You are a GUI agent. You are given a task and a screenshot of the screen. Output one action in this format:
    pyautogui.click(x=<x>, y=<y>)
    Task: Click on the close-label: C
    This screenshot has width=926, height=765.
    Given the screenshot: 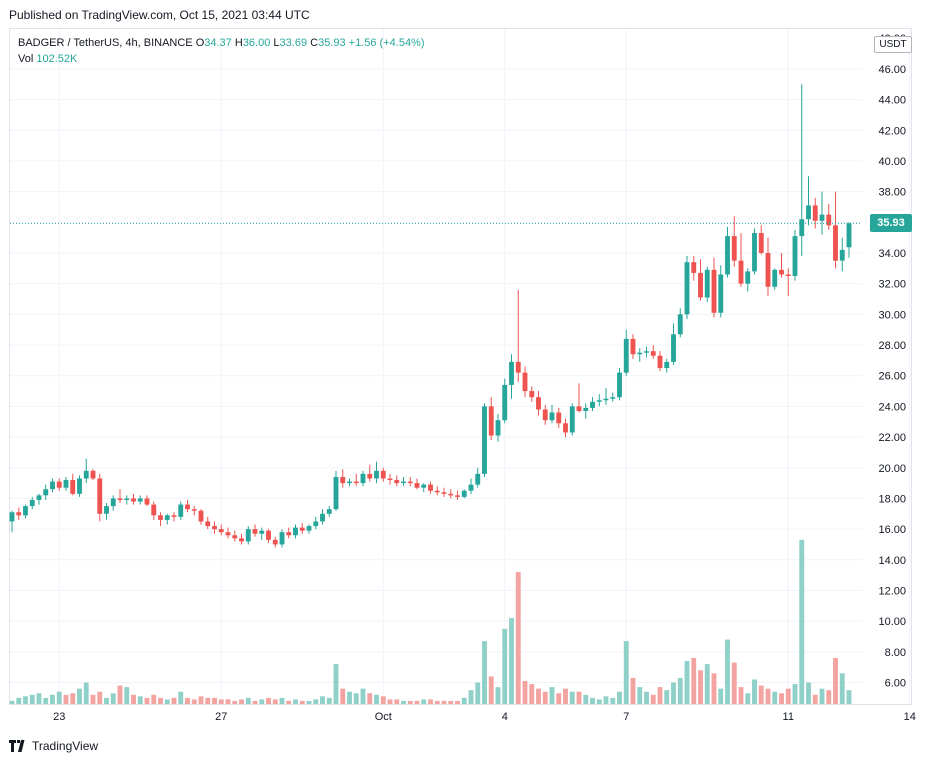 What is the action you would take?
    pyautogui.click(x=314, y=43)
    